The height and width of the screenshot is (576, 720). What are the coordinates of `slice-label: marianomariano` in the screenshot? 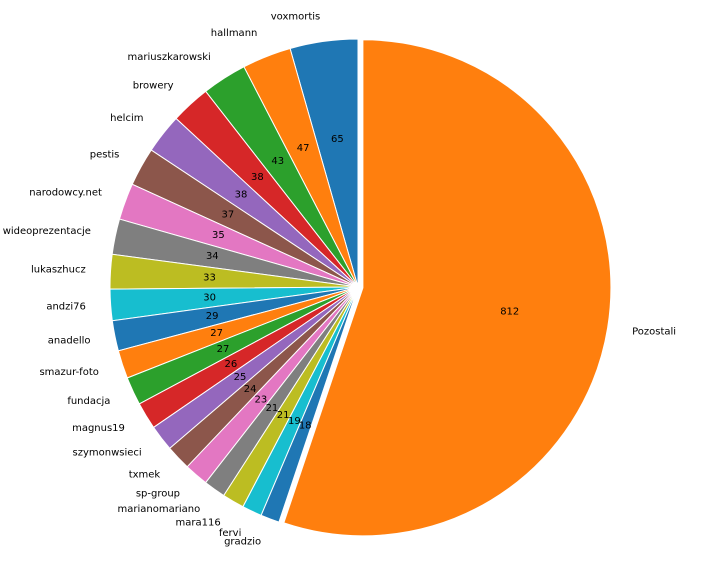 It's located at (159, 509).